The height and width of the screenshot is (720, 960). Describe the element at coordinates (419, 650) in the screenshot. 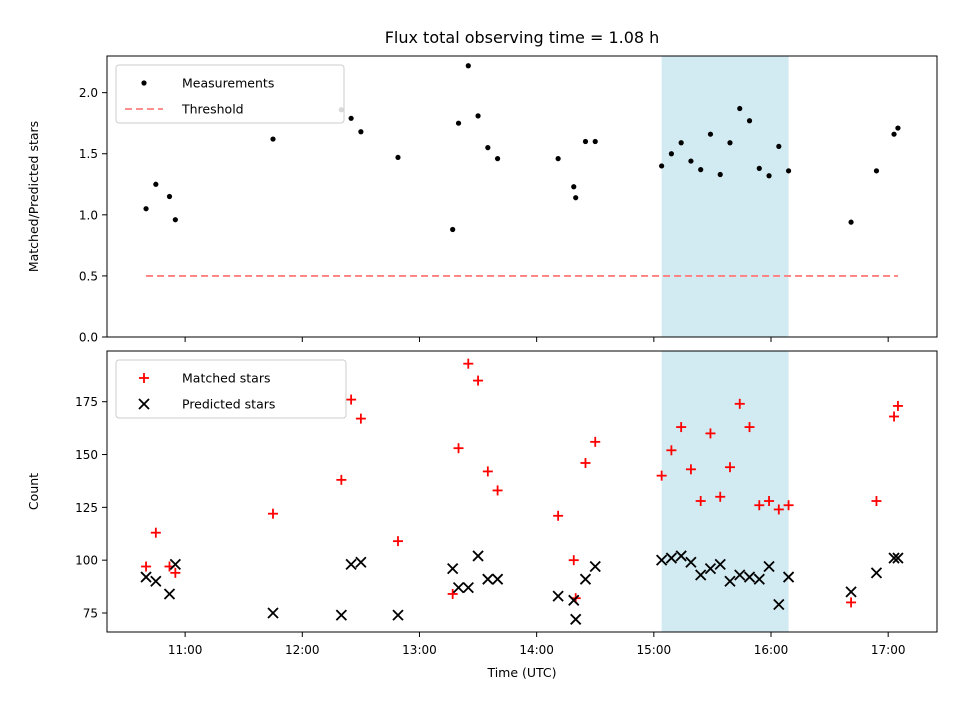

I see `x-tick-label: 13:00` at that location.